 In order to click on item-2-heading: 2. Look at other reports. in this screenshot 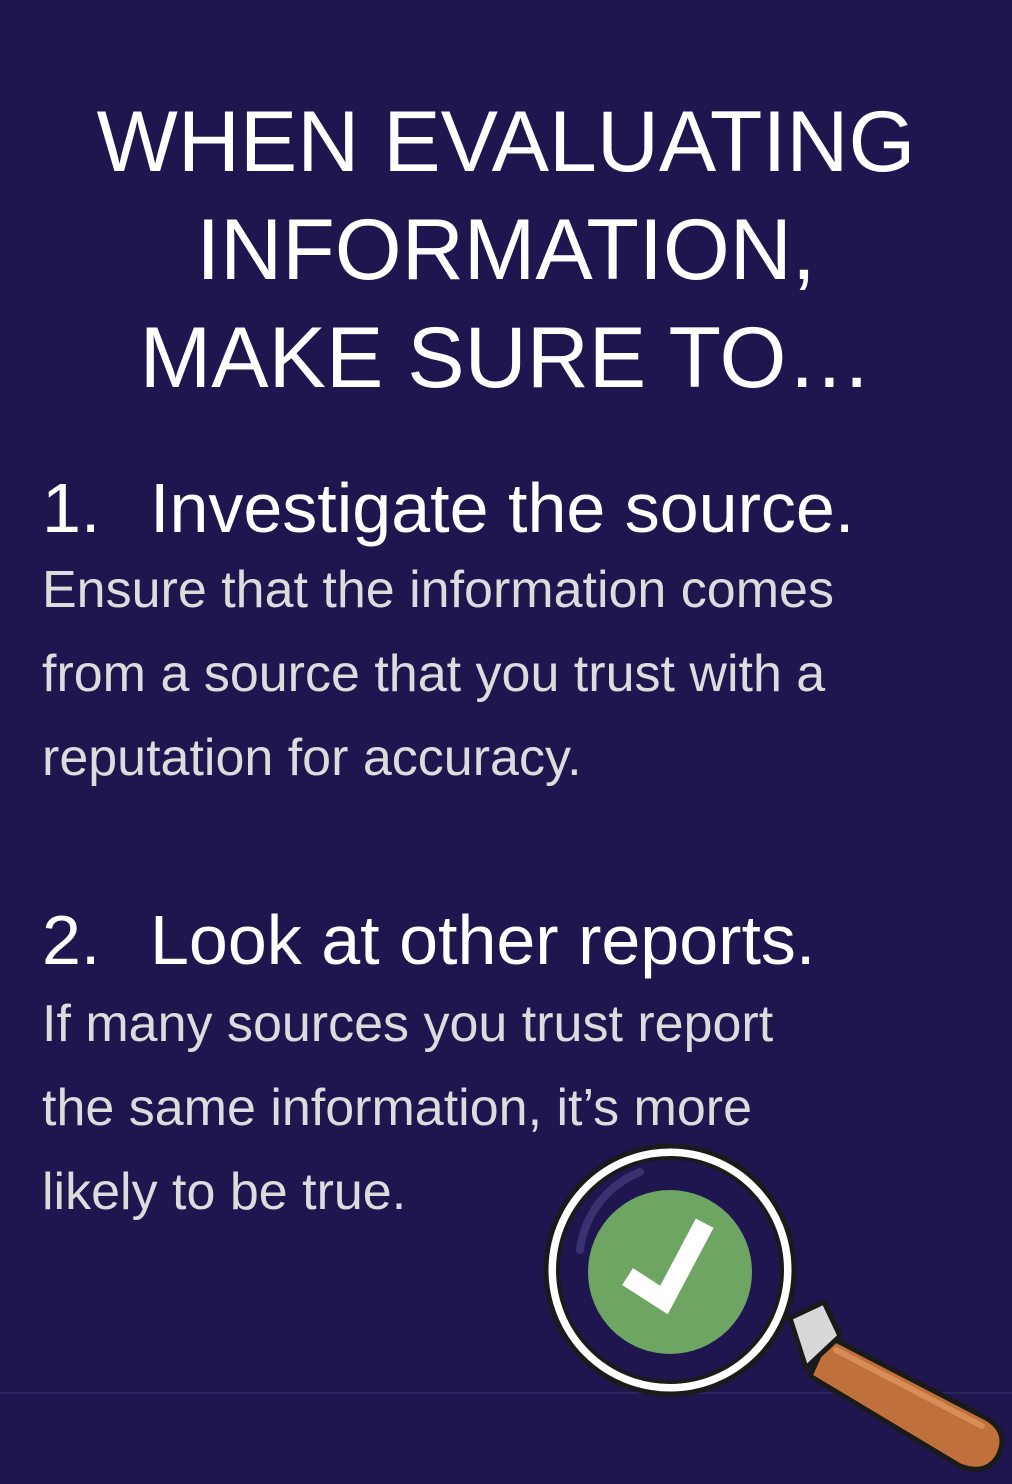, I will do `click(428, 940)`.